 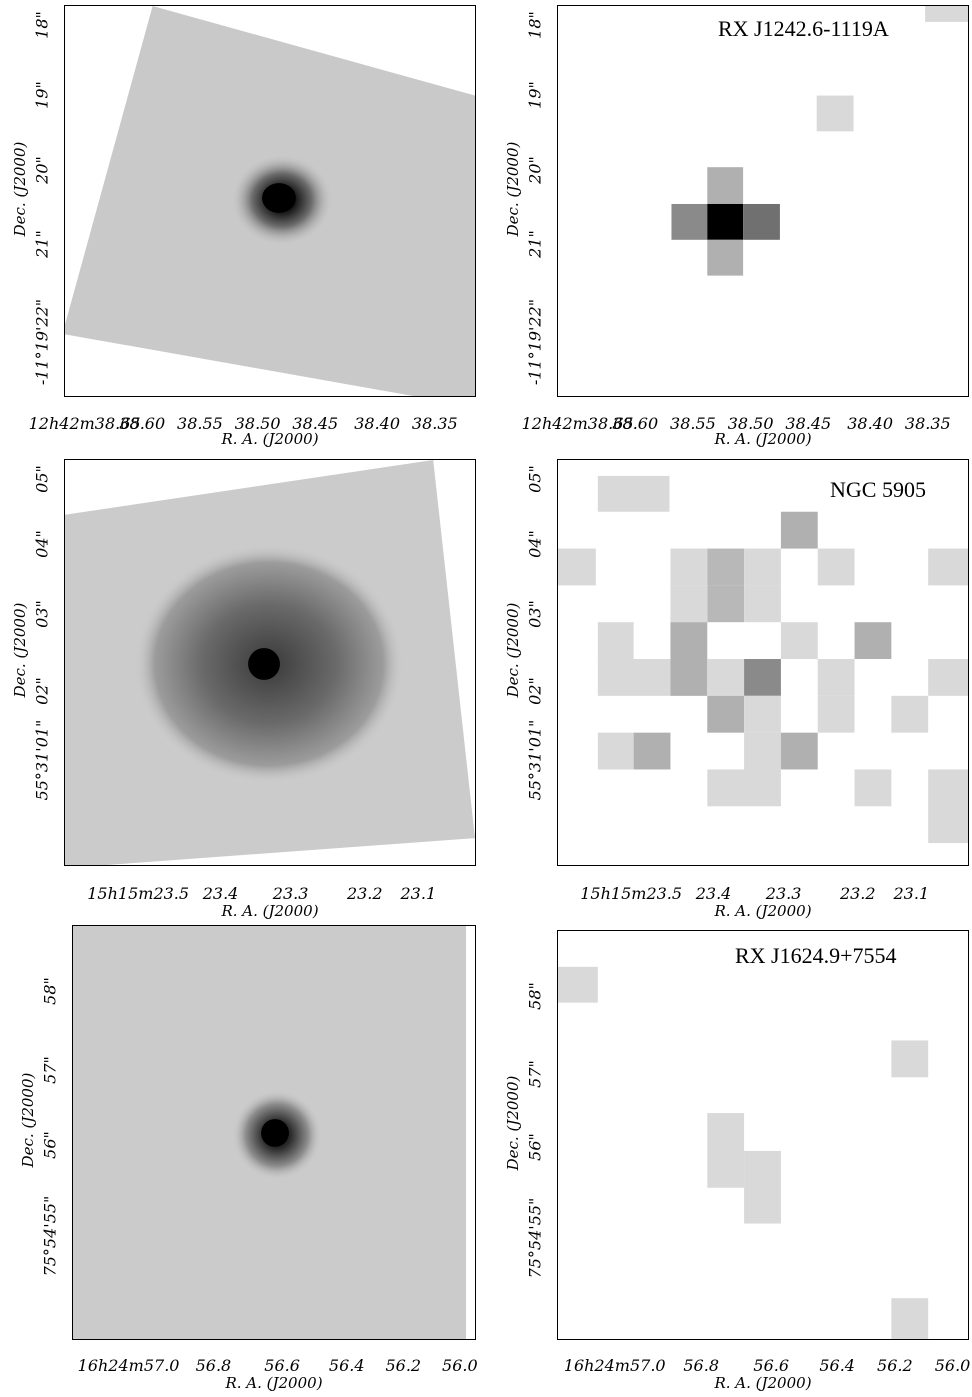 I want to click on xray-map-2-svg, so click(x=763, y=659).